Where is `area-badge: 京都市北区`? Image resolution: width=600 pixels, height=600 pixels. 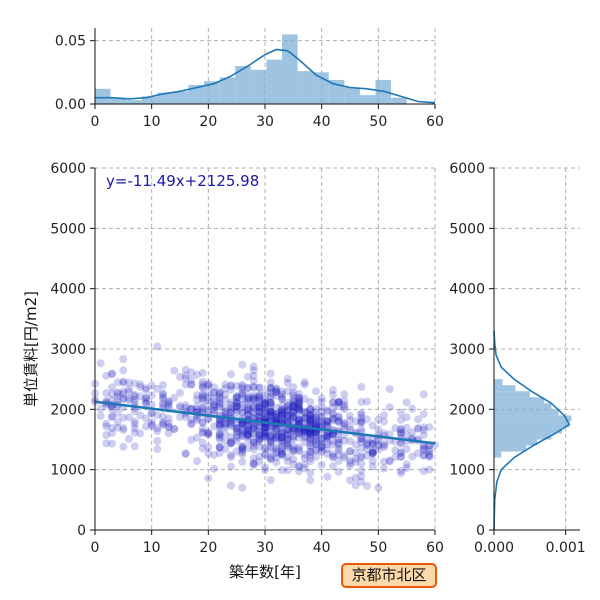
area-badge: 京都市北区 is located at coordinates (389, 575).